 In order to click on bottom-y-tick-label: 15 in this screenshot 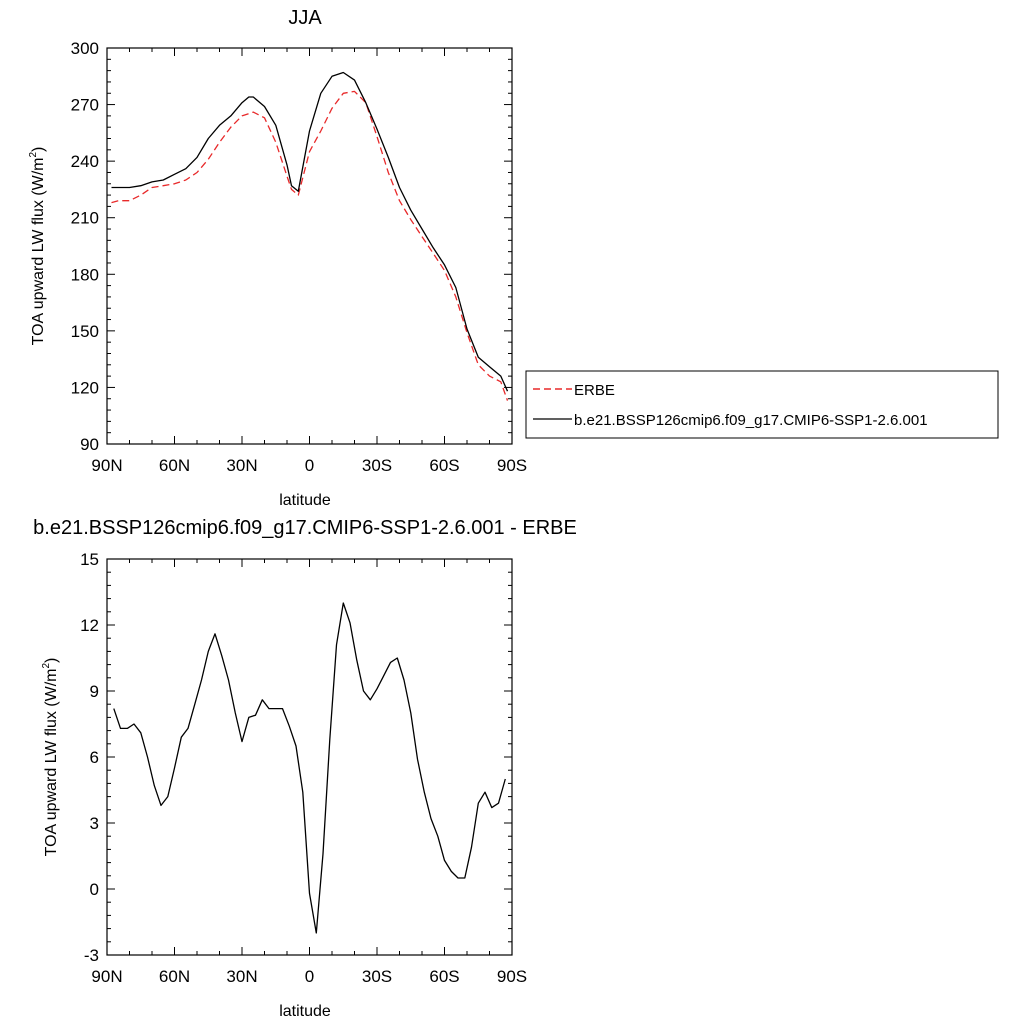, I will do `click(89, 559)`.